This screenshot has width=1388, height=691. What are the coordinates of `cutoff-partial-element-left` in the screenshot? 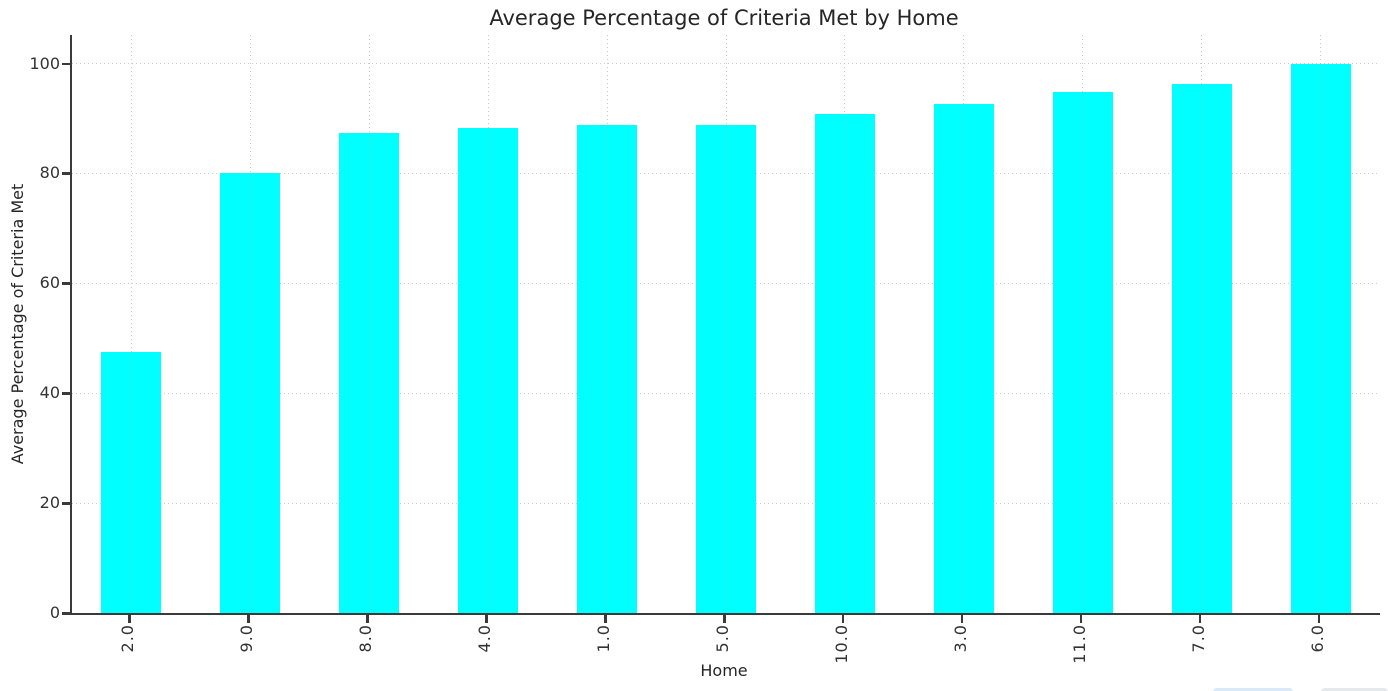 It's located at (1253, 689).